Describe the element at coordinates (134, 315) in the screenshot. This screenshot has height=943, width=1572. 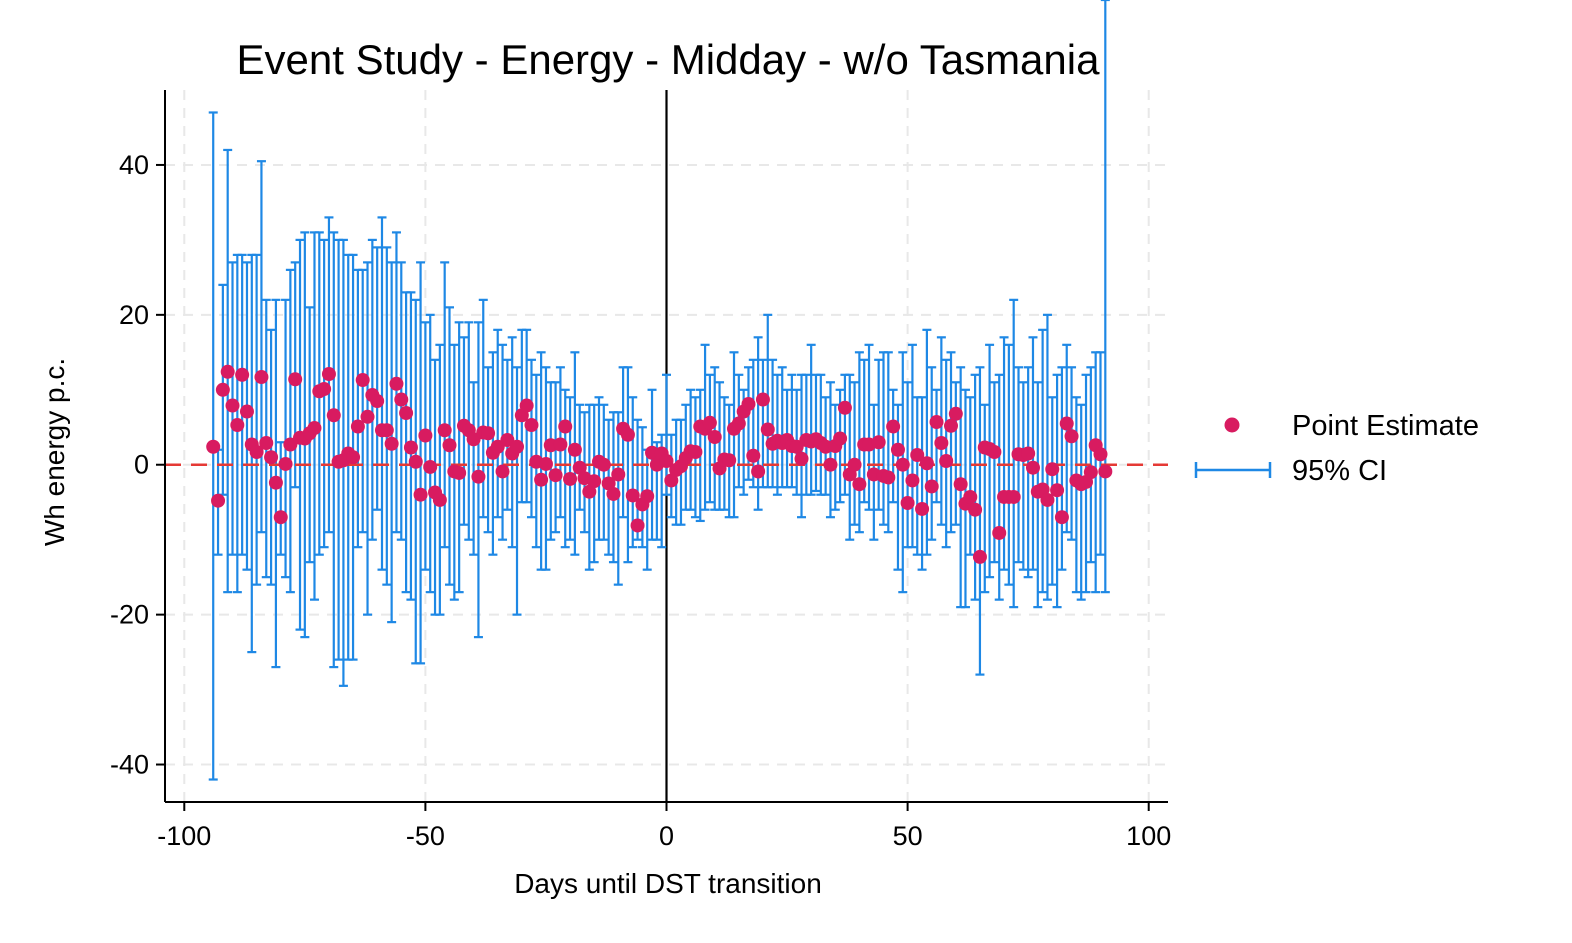
I see `y-tick-label: 20` at that location.